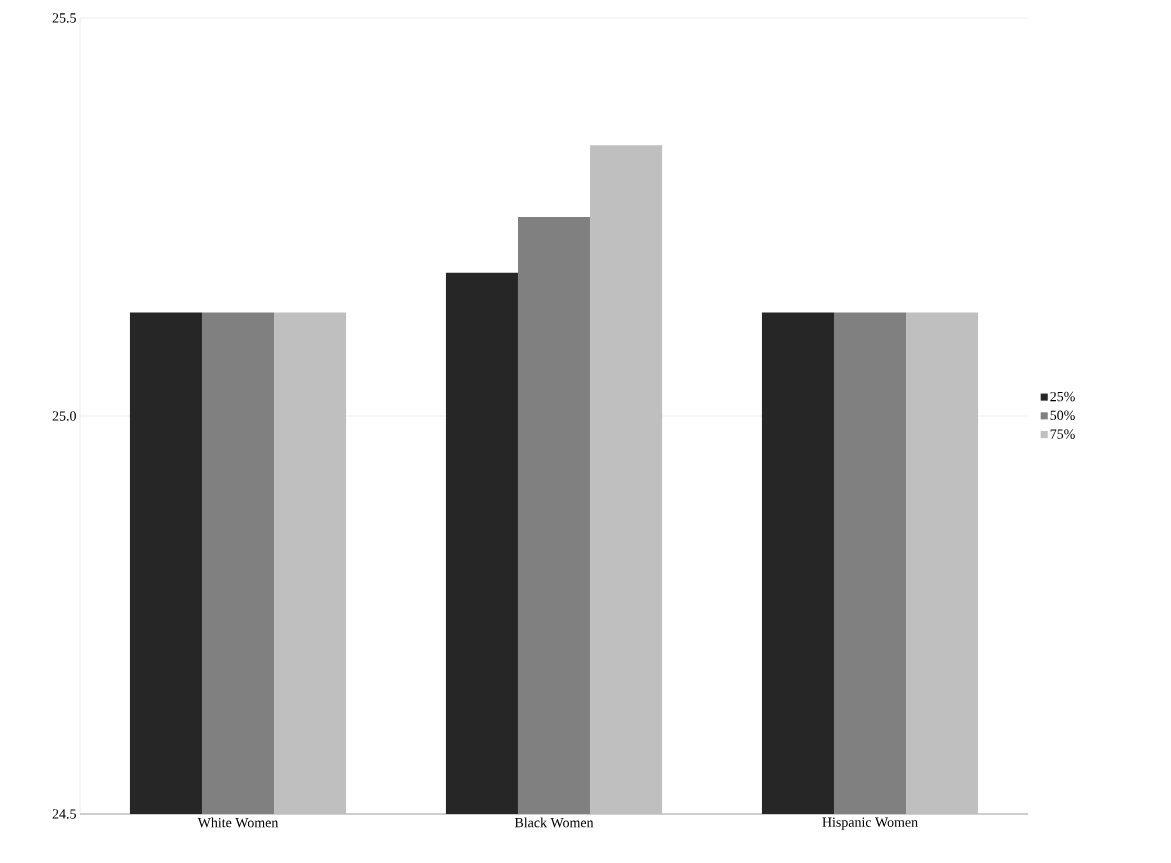 This screenshot has width=1171, height=863. What do you see at coordinates (64, 416) in the screenshot?
I see `y-tick-label: 25.0` at bounding box center [64, 416].